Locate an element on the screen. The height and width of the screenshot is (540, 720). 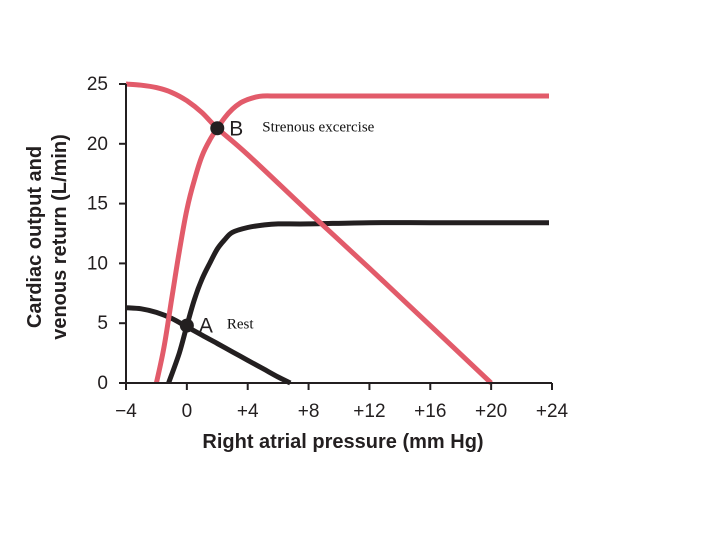
y-tick-label: 20 is located at coordinates (97, 144).